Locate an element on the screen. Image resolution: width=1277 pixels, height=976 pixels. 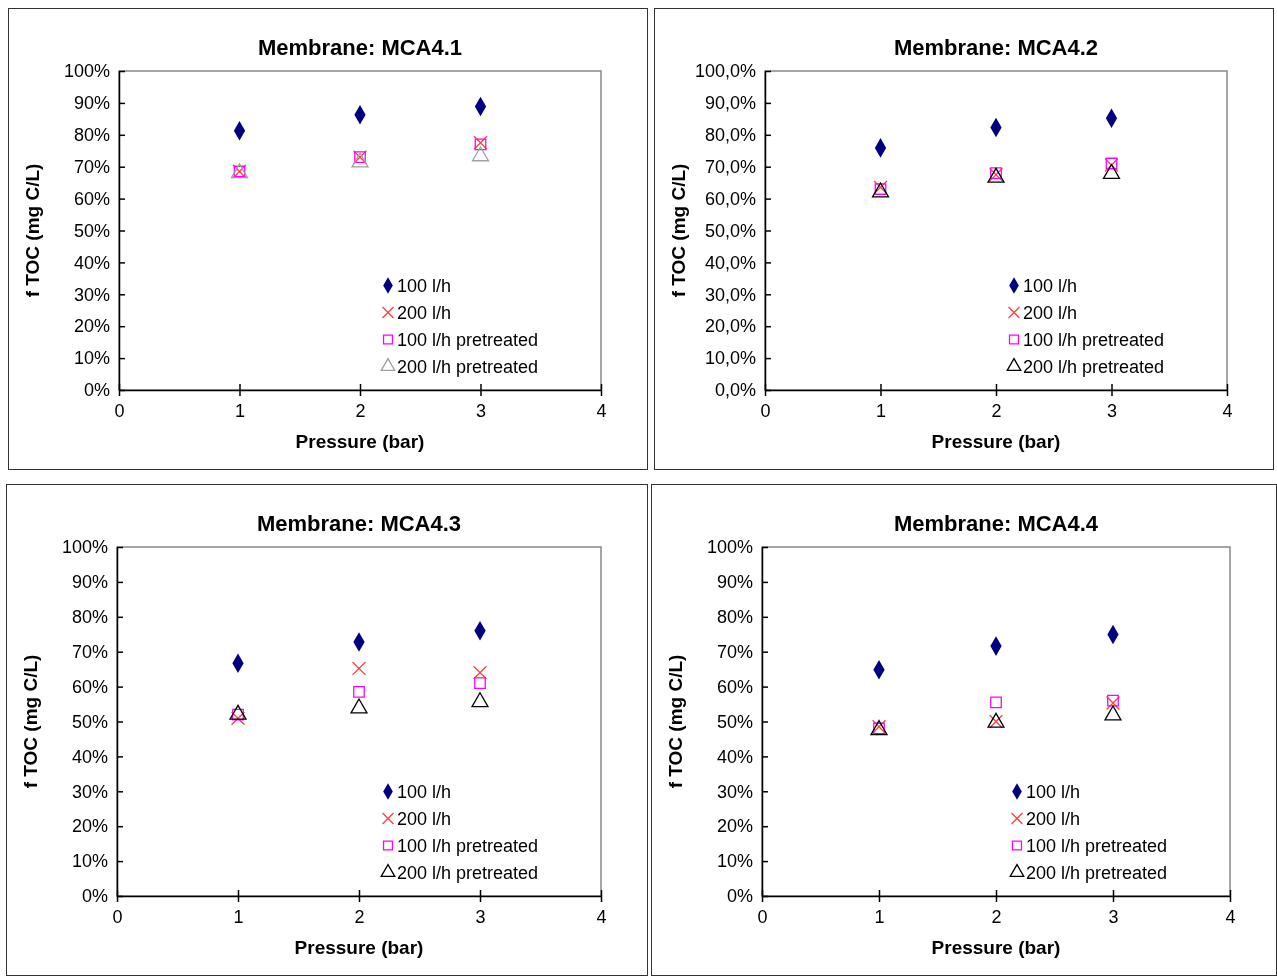
chart-title: Membrane: MCA4.2 is located at coordinates (996, 47).